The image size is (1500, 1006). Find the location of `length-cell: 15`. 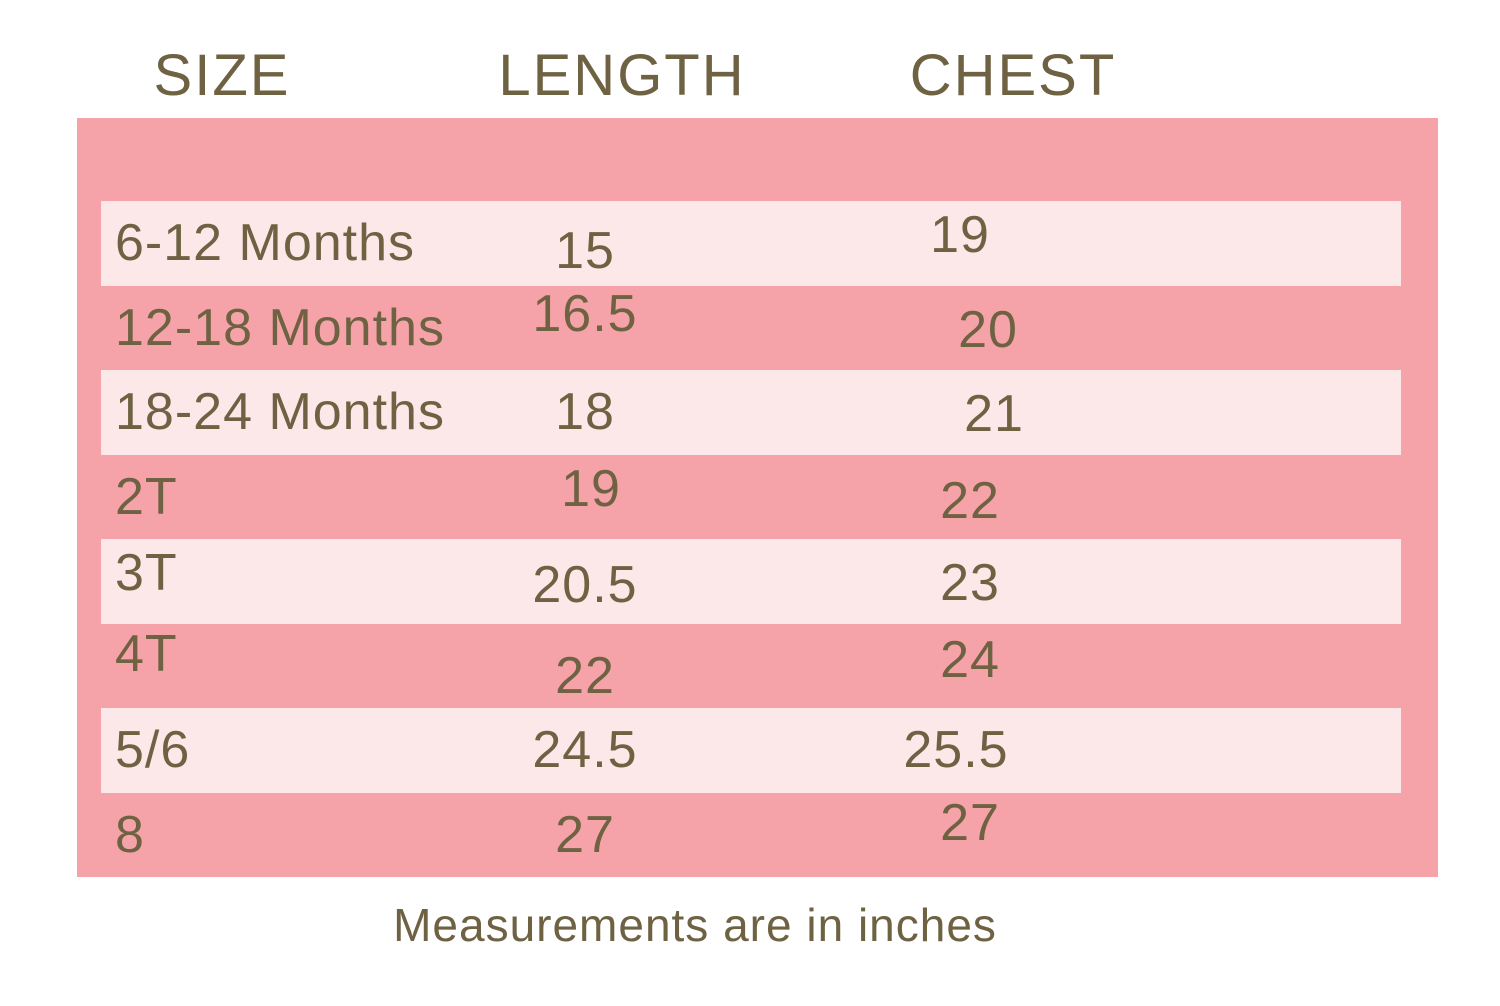

length-cell: 15 is located at coordinates (585, 251).